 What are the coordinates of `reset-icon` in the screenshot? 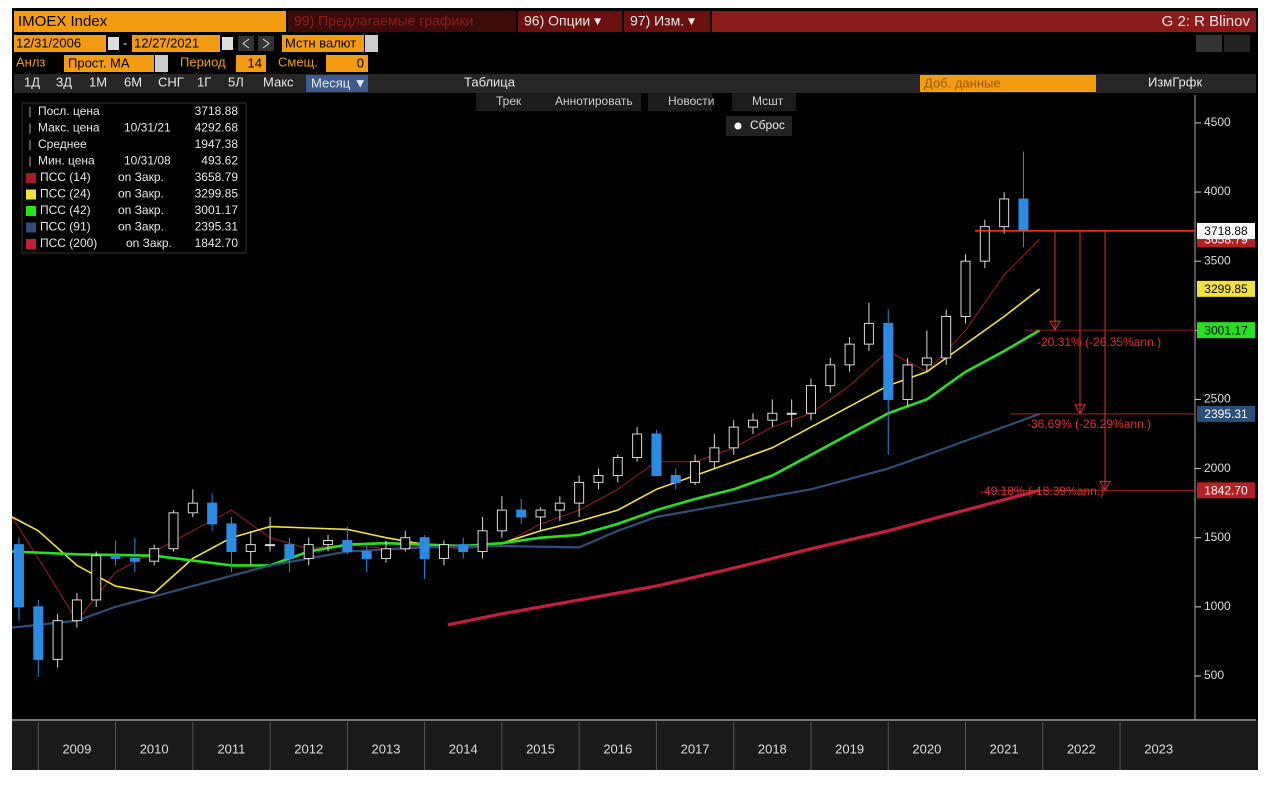 It's located at (738, 126).